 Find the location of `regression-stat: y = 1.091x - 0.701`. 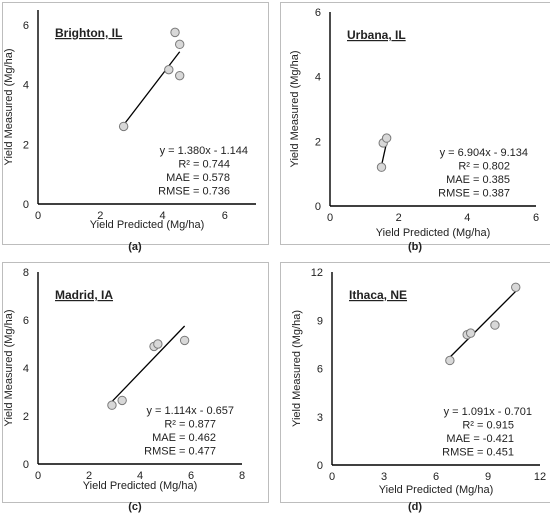

regression-stat: y = 1.091x - 0.701 is located at coordinates (488, 412).